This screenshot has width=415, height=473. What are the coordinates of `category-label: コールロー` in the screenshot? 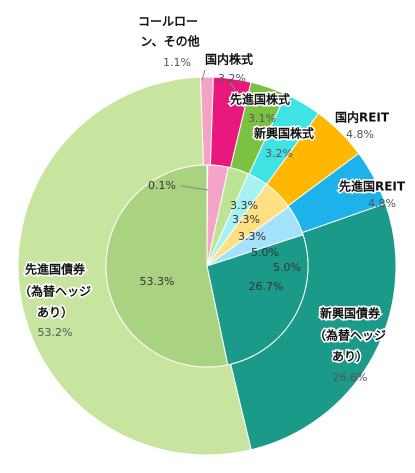 It's located at (168, 22).